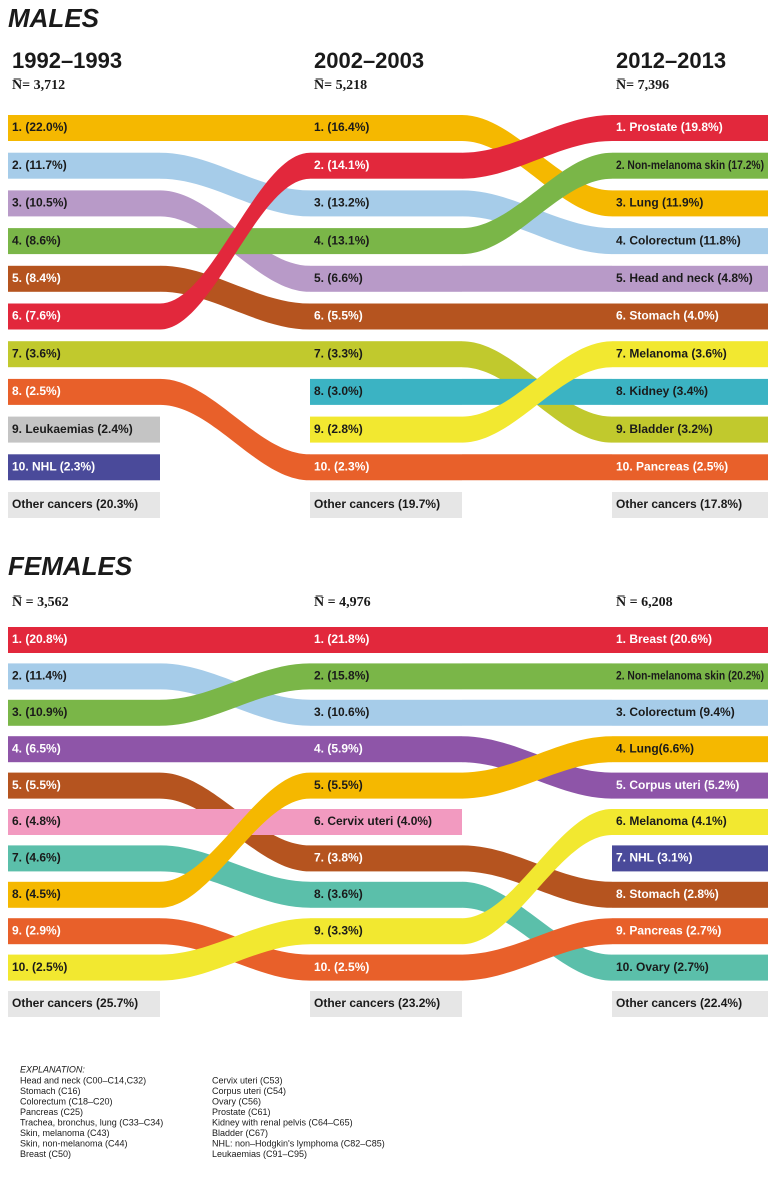  I want to click on sample-size: N̅ = 6,208, so click(644, 602).